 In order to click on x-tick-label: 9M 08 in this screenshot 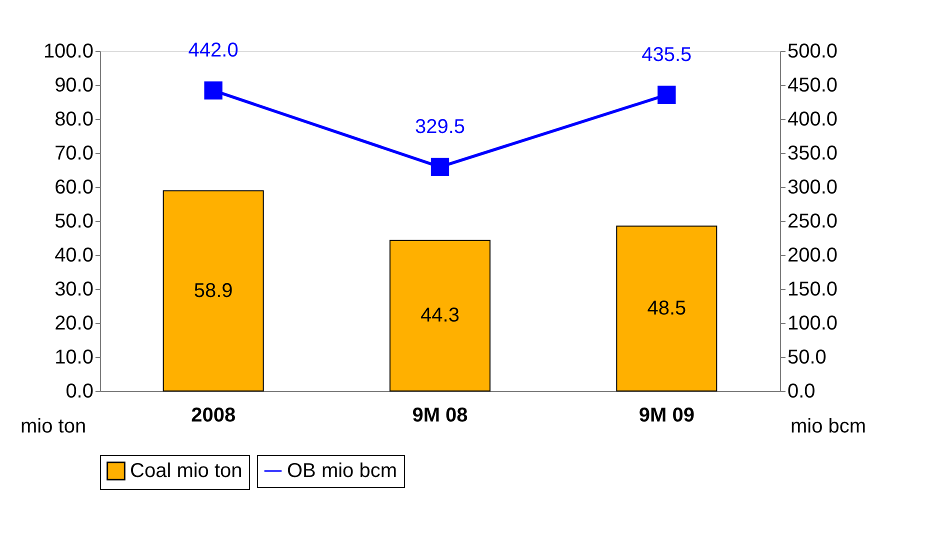, I will do `click(440, 415)`.